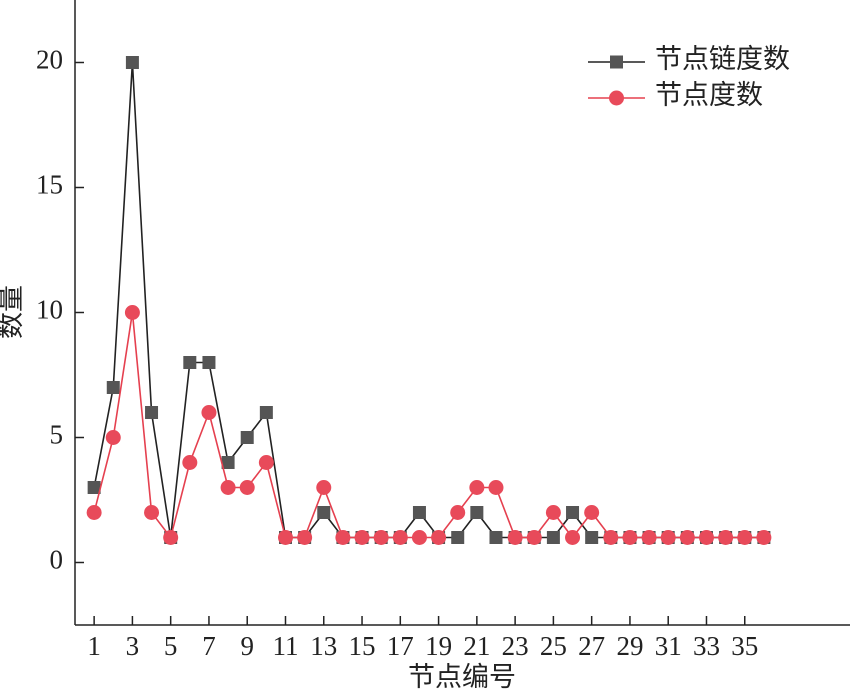 This screenshot has height=695, width=850. I want to click on y-axis-label: 数量, so click(13, 312).